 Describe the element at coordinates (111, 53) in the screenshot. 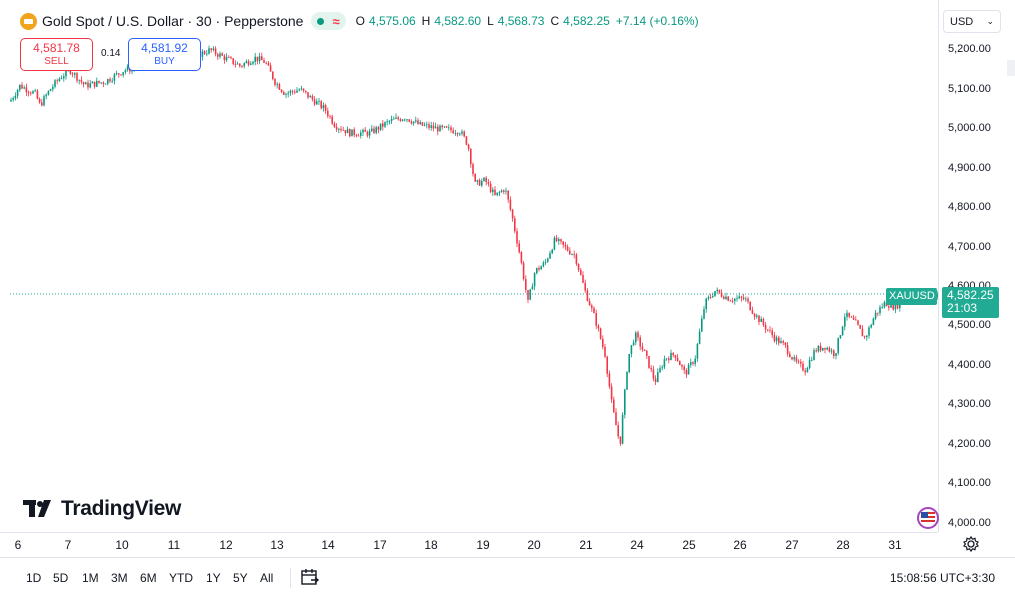

I see `spread-value: 0.14` at that location.